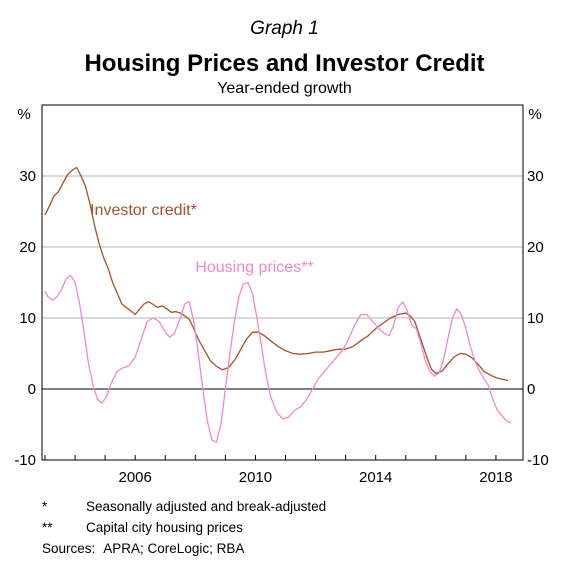  I want to click on y-right-tick-label: 10, so click(535, 318).